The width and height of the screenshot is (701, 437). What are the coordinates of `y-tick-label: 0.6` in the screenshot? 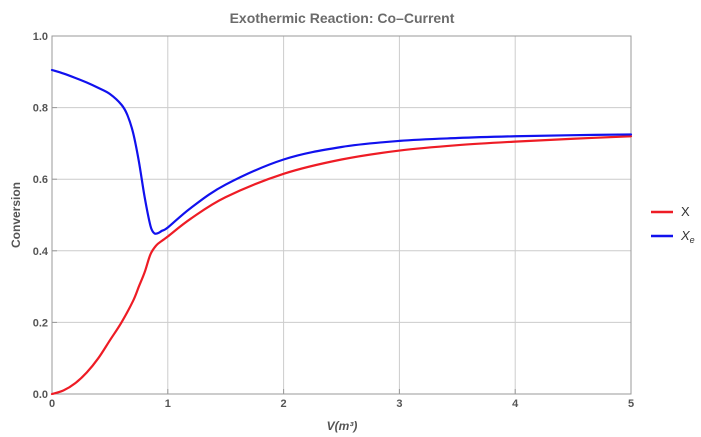 It's located at (40, 180).